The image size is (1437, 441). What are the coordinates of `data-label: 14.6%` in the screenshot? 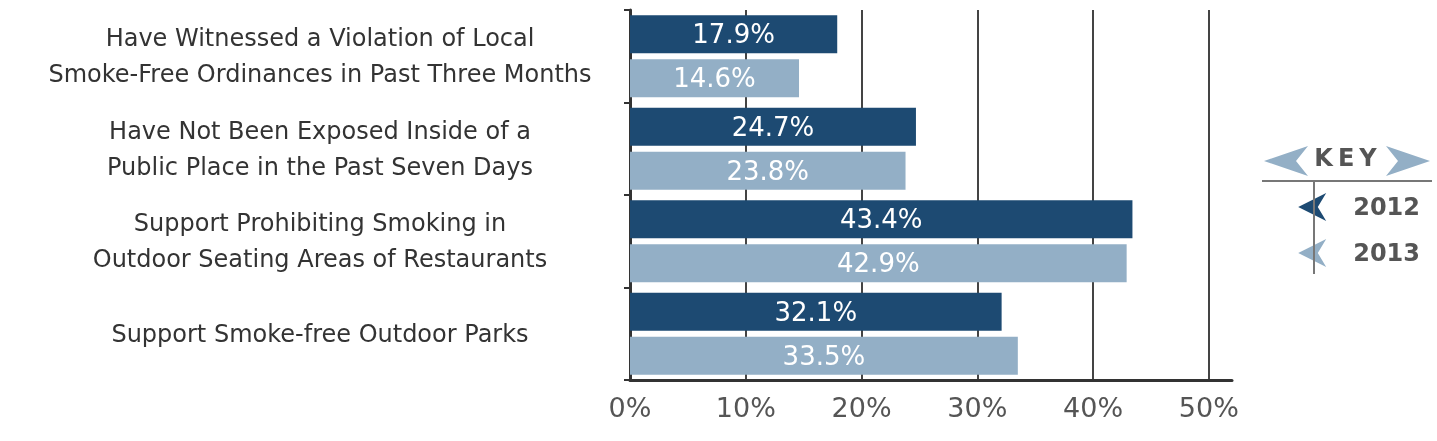 It's located at (714, 78).